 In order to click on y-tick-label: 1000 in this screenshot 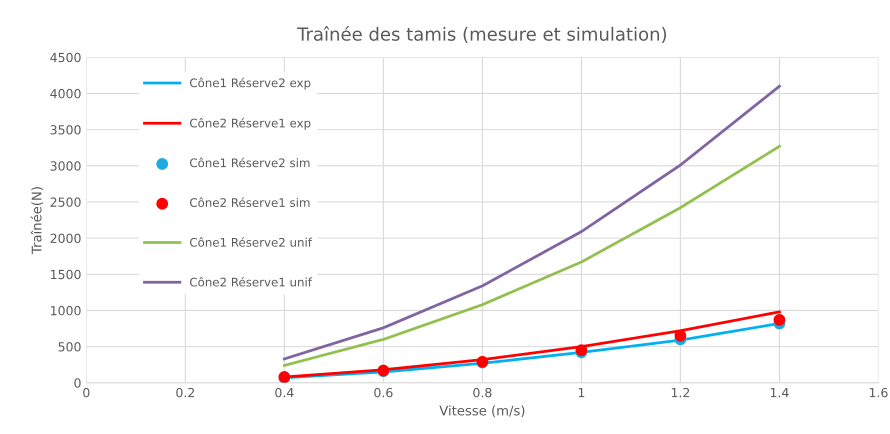, I will do `click(66, 311)`.